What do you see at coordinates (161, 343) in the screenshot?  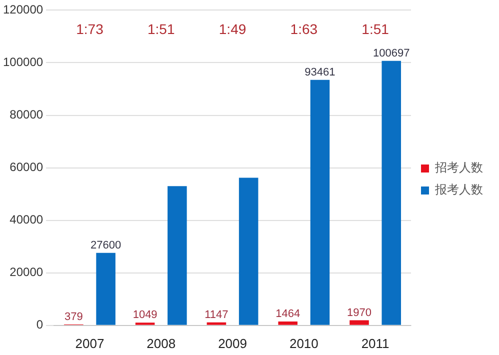 I see `x-tick-label: 2008` at bounding box center [161, 343].